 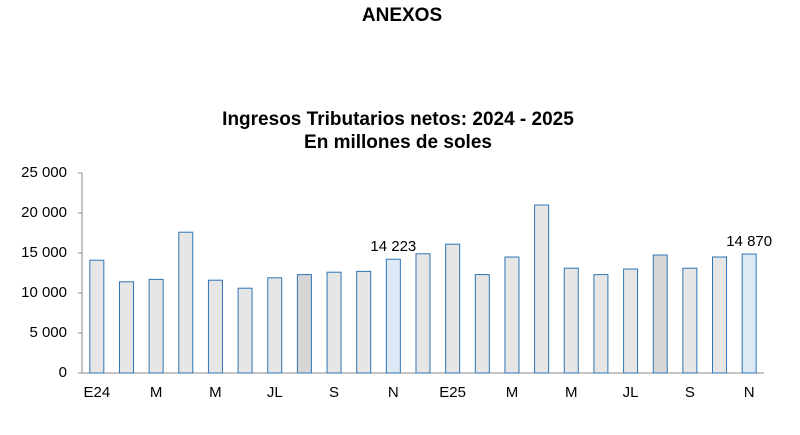 I want to click on x-tick-label: E24, so click(x=96, y=392).